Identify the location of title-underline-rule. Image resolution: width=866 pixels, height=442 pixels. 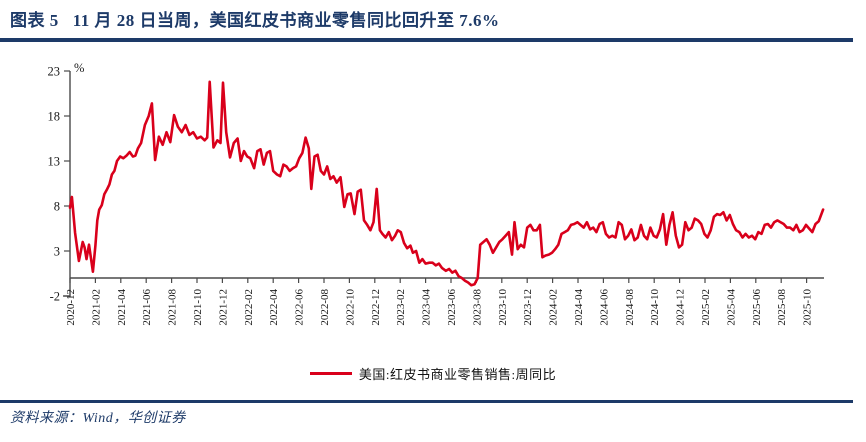
(426, 40).